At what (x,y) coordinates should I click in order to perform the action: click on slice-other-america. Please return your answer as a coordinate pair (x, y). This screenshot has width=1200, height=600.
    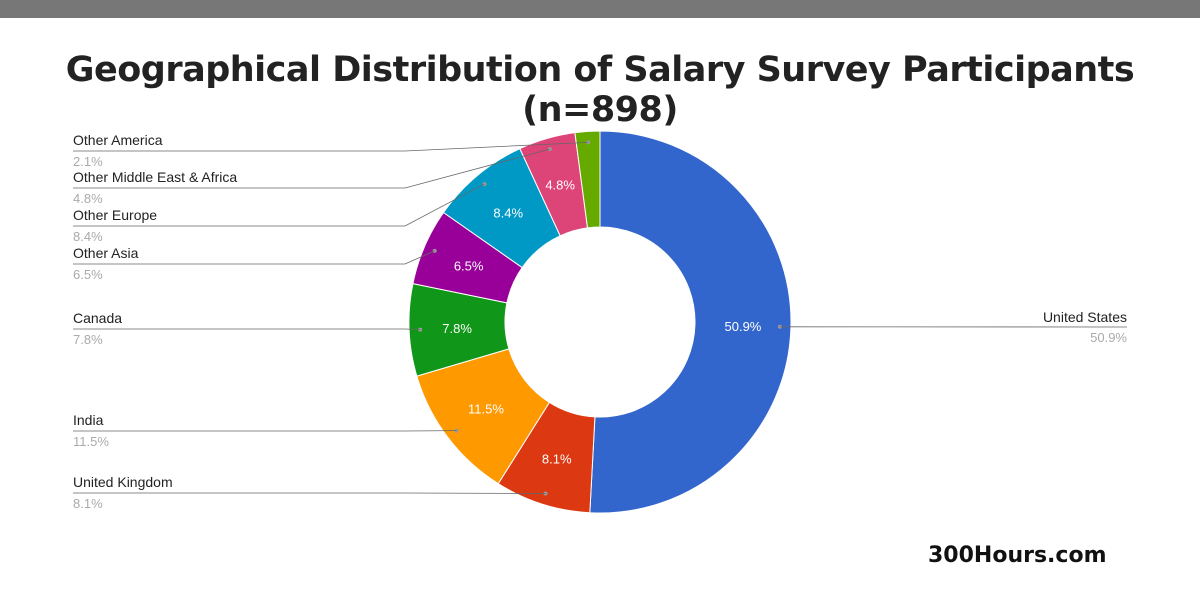
    Looking at the image, I should click on (587, 179).